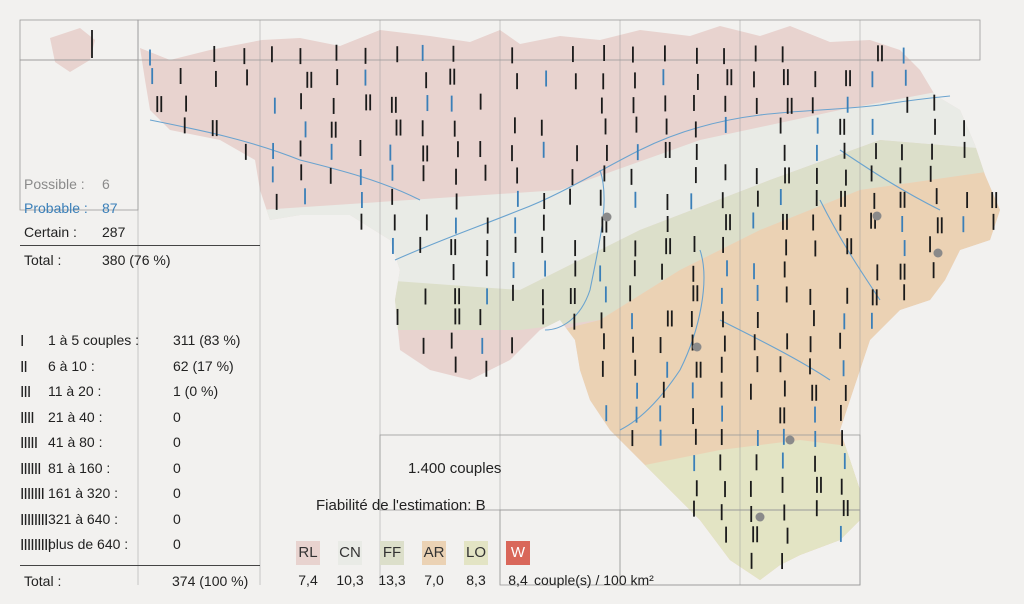 The width and height of the screenshot is (1024, 604). What do you see at coordinates (140, 245) in the screenshot?
I see `status-divider` at bounding box center [140, 245].